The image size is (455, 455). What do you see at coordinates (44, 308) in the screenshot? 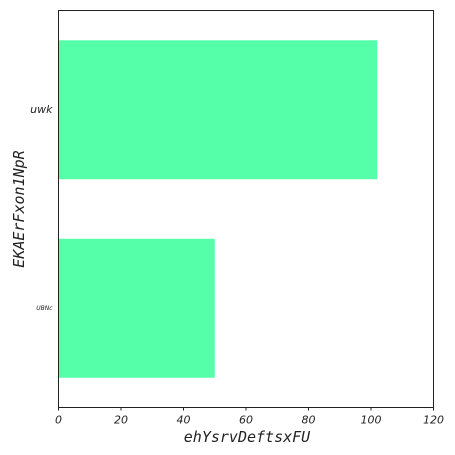
I see `y-tick-label-UBNc: UBNc` at bounding box center [44, 308].